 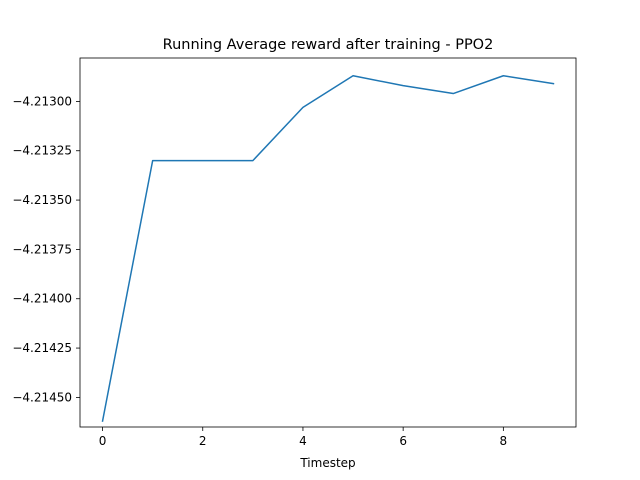 What do you see at coordinates (103, 441) in the screenshot?
I see `x-tick-label: 0` at bounding box center [103, 441].